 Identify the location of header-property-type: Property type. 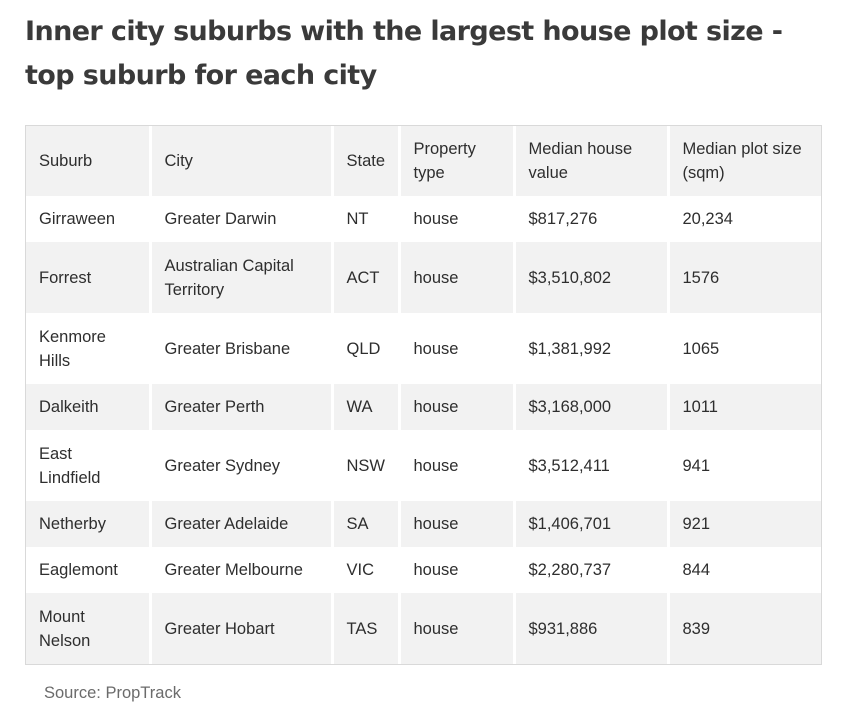
(457, 161).